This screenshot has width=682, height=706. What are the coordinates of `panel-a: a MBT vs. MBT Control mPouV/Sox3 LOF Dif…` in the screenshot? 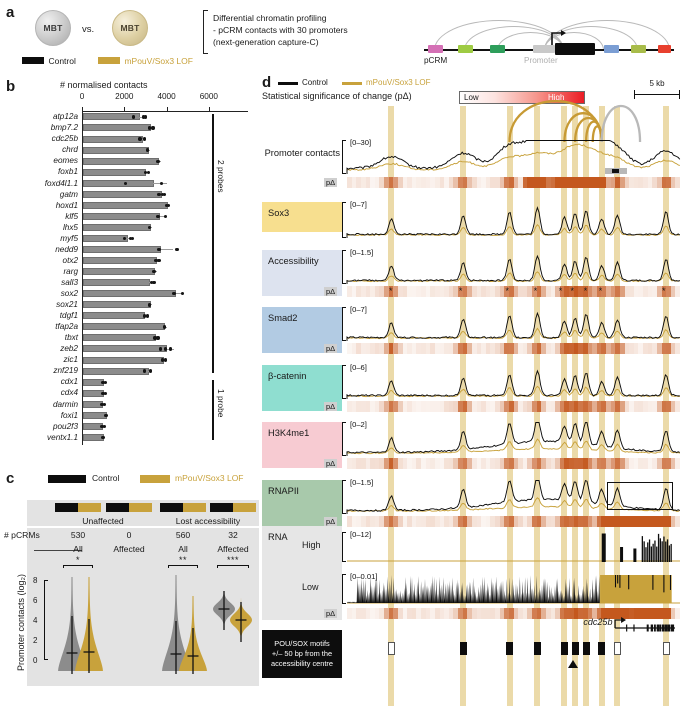 It's located at (174, 36).